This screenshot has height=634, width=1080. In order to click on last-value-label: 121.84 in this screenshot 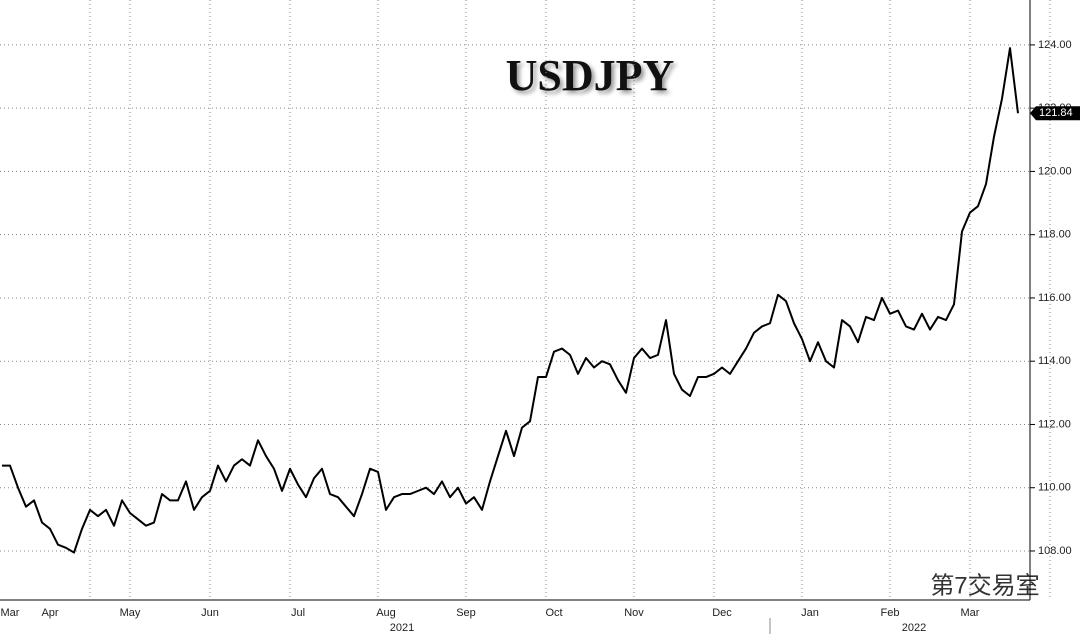, I will do `click(1056, 113)`.